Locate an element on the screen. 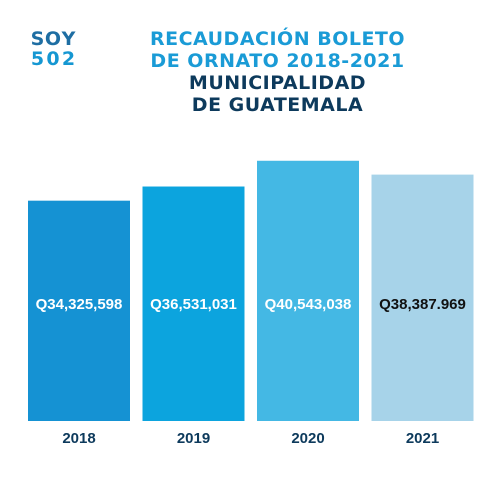  chart-title-line-2: DE ORNATO 2018-2021 is located at coordinates (277, 61).